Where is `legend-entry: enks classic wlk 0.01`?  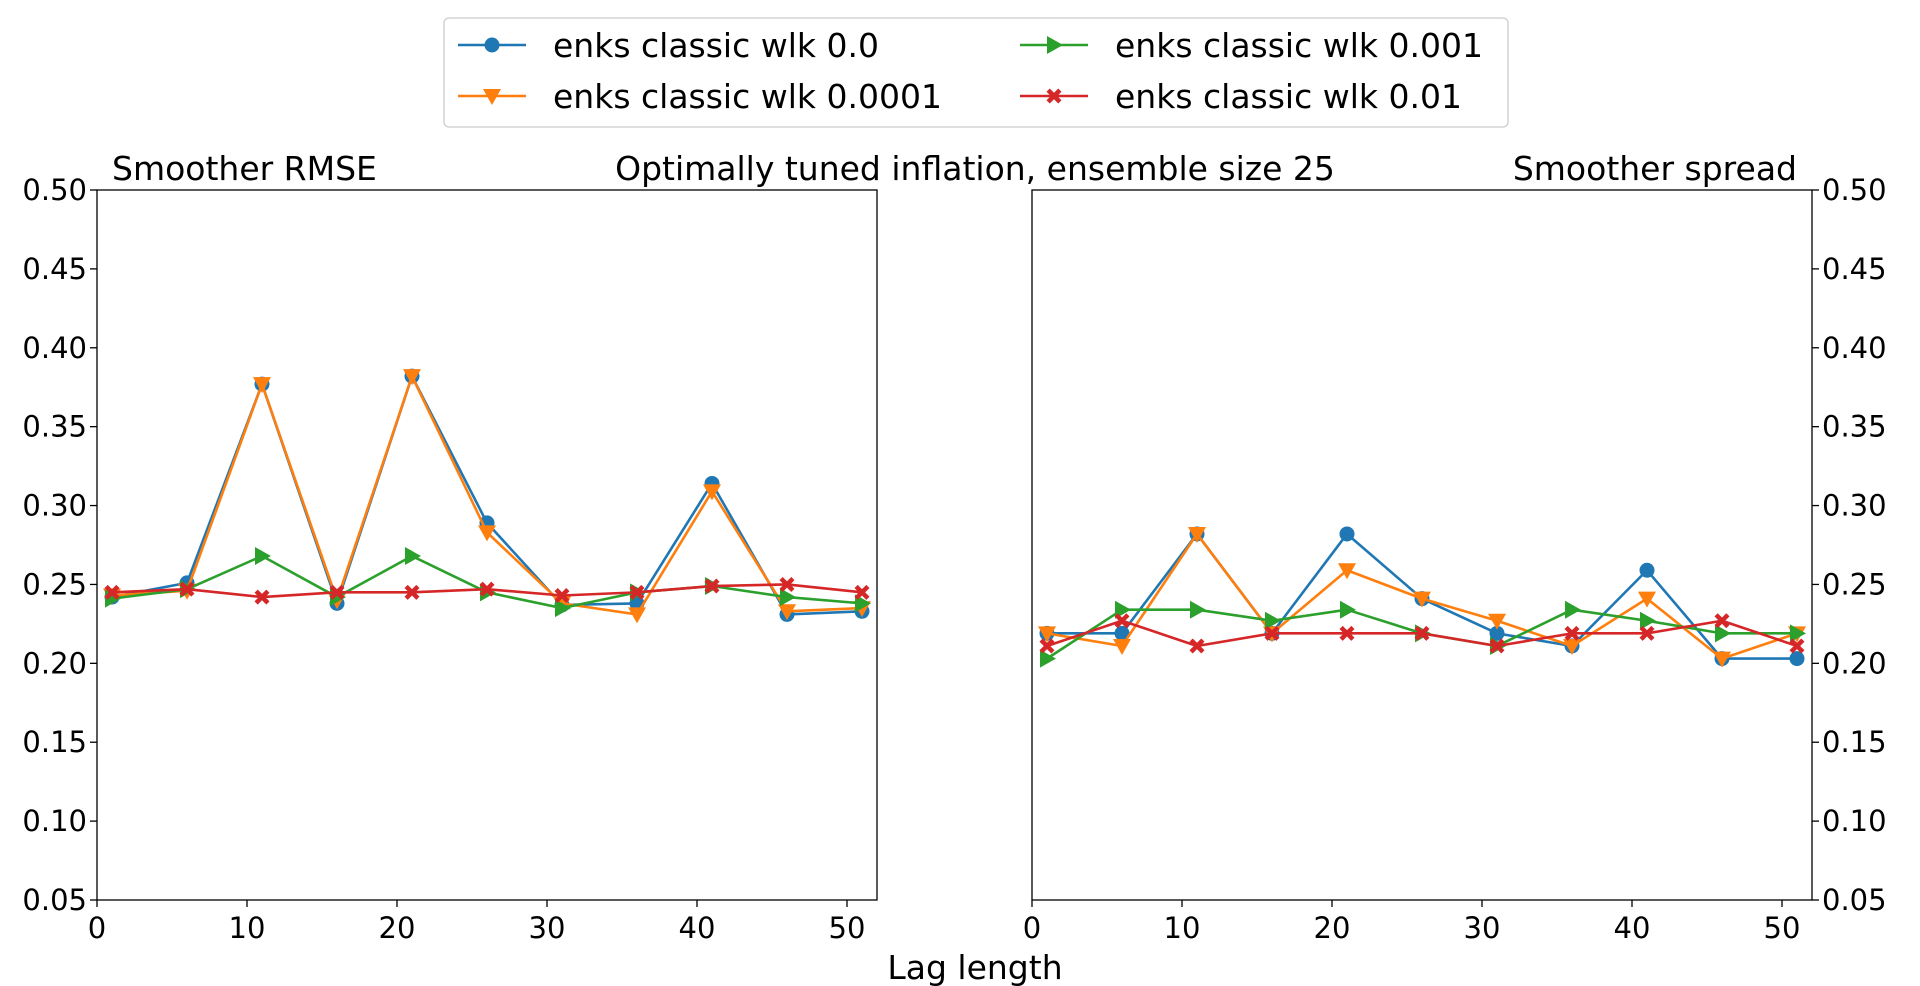
legend-entry: enks classic wlk 0.01 is located at coordinates (1241, 96).